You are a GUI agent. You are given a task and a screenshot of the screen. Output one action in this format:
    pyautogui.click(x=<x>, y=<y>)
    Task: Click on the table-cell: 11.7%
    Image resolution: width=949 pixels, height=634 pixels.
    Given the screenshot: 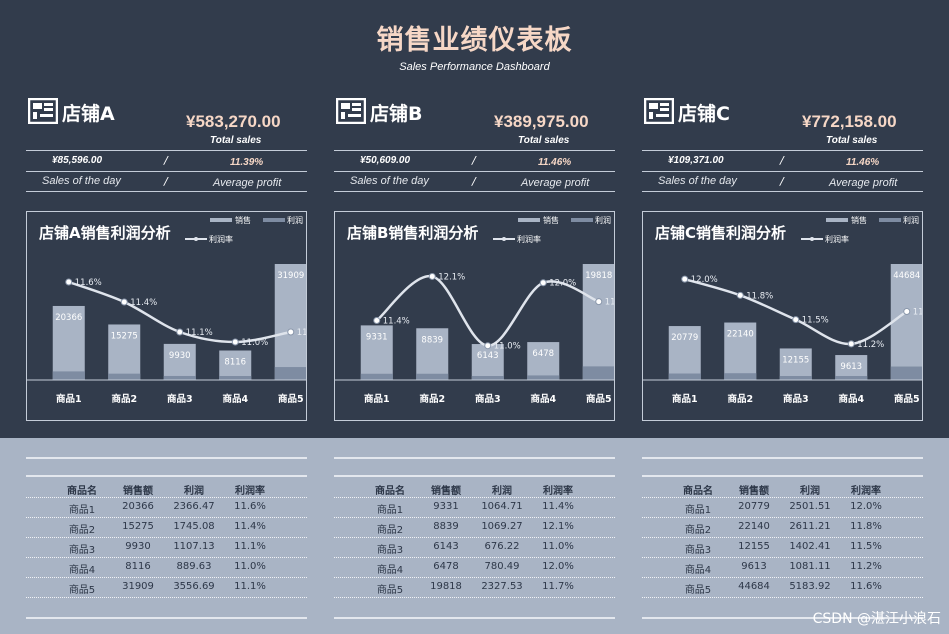 What is the action you would take?
    pyautogui.click(x=558, y=586)
    